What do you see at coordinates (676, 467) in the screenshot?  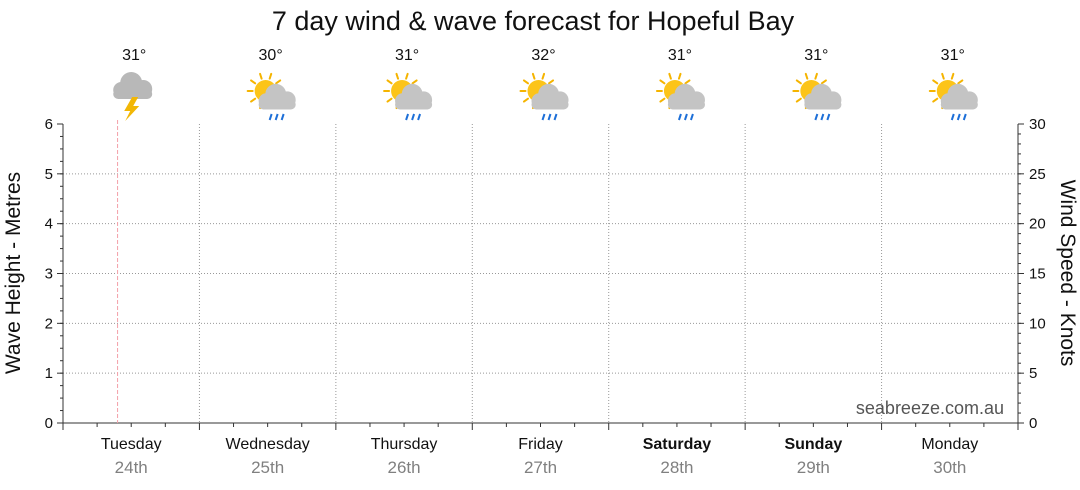 I see `day-date: 28th` at bounding box center [676, 467].